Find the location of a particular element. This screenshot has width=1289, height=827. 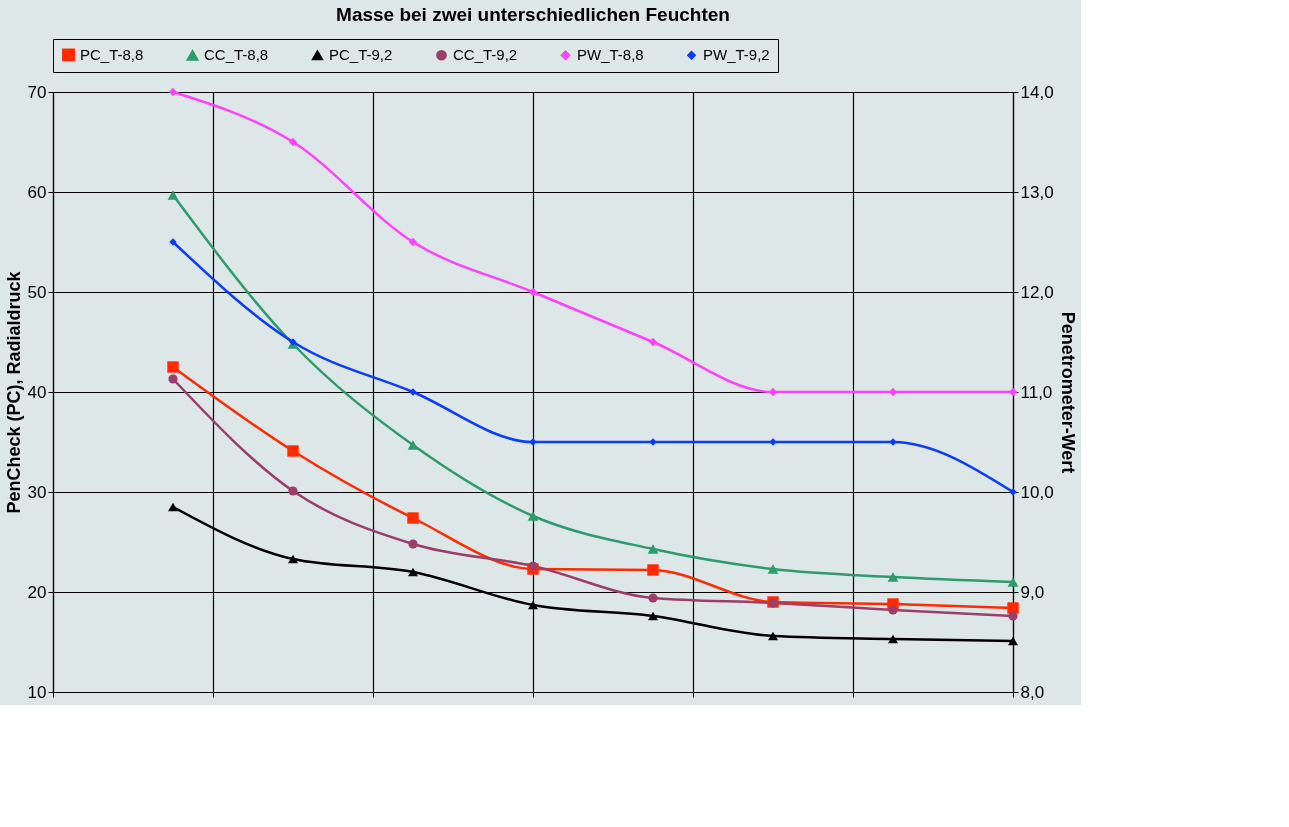

y2-tick-label: 11,0 is located at coordinates (1036, 392).